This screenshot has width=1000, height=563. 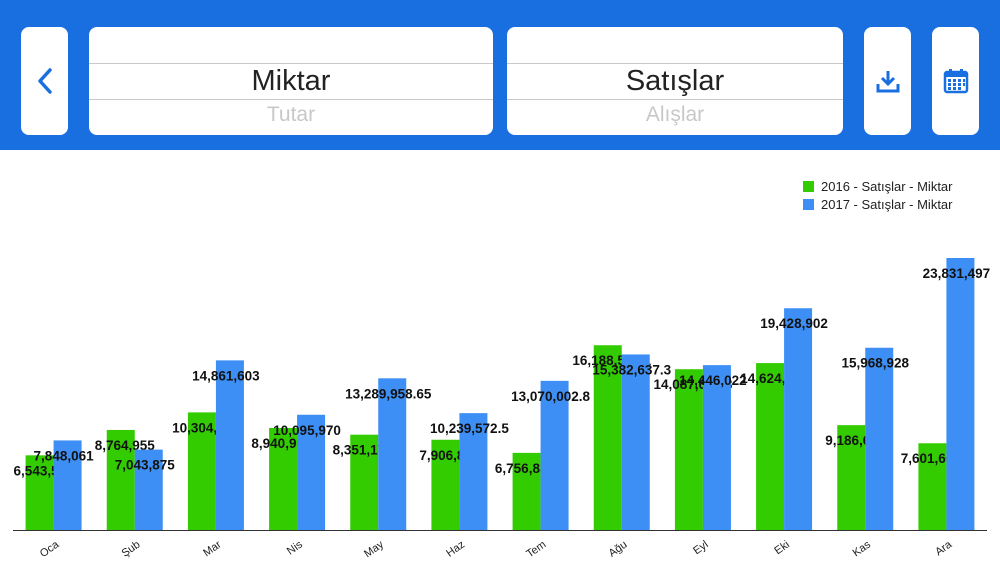 What do you see at coordinates (713, 380) in the screenshot?
I see `data-label-2017-9: 14,446,022` at bounding box center [713, 380].